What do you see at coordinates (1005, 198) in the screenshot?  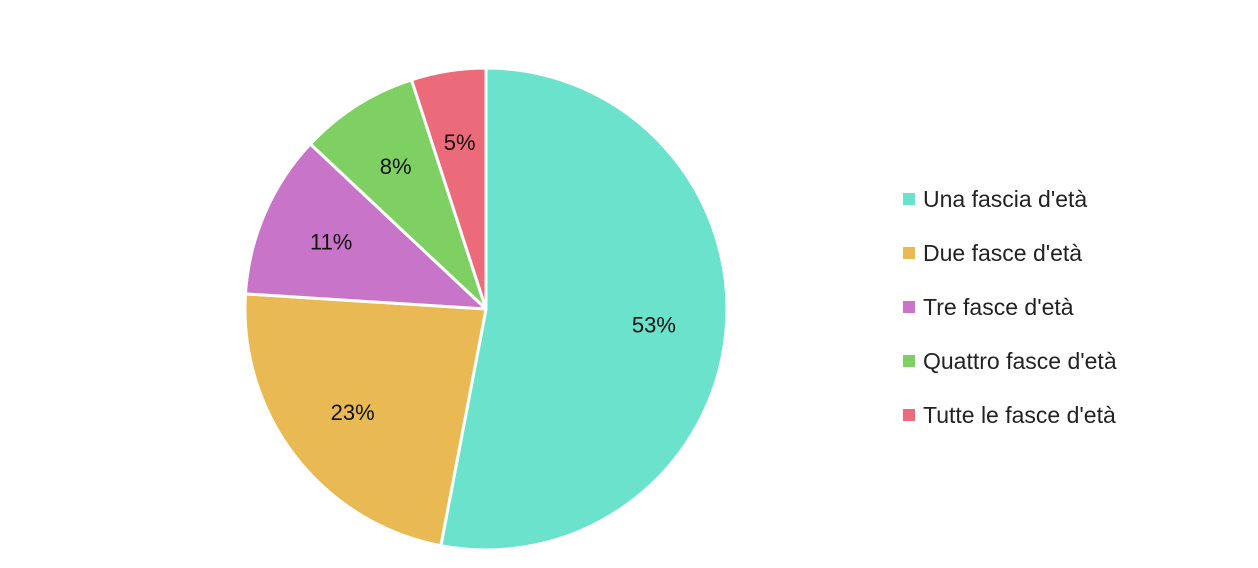 I see `legend-label: Una fascia d'età` at bounding box center [1005, 198].